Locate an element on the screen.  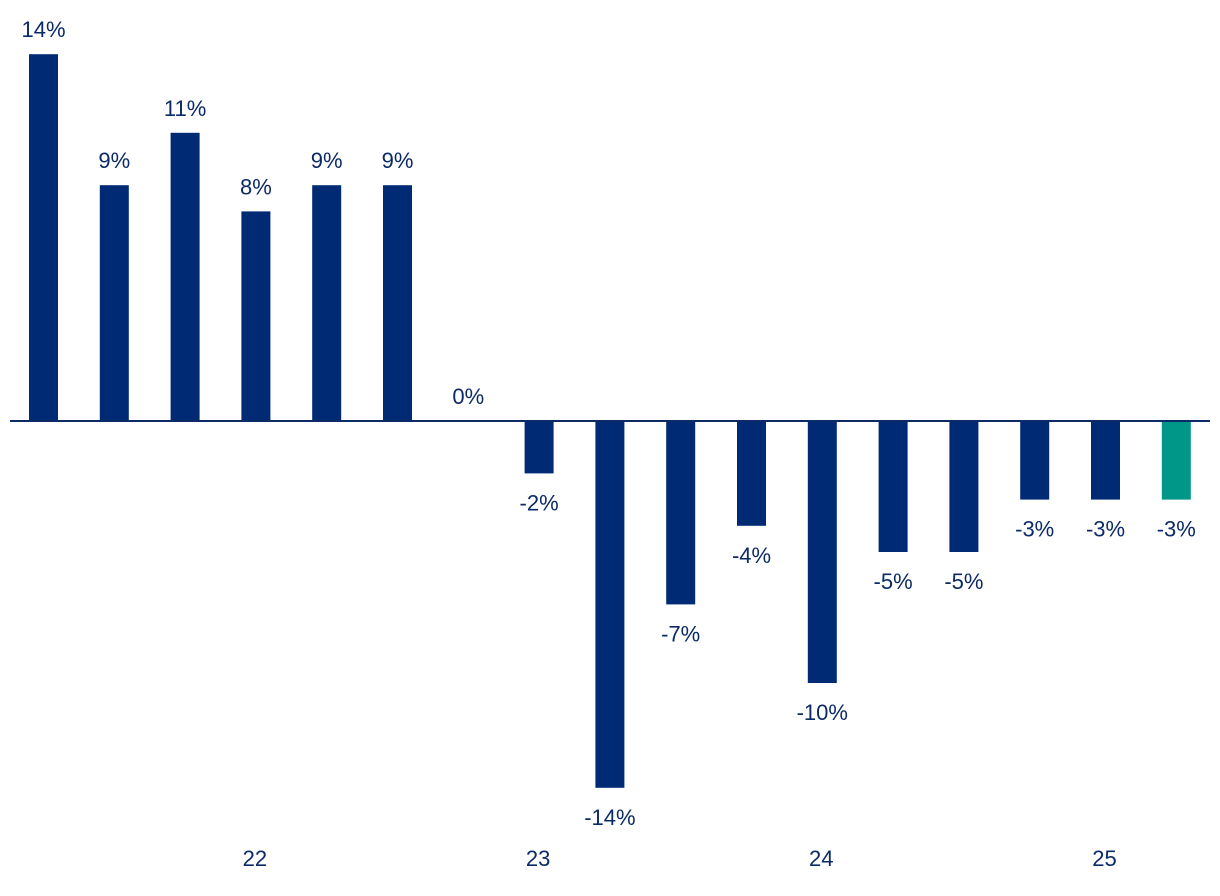
value-label-9: -7% is located at coordinates (680, 633).